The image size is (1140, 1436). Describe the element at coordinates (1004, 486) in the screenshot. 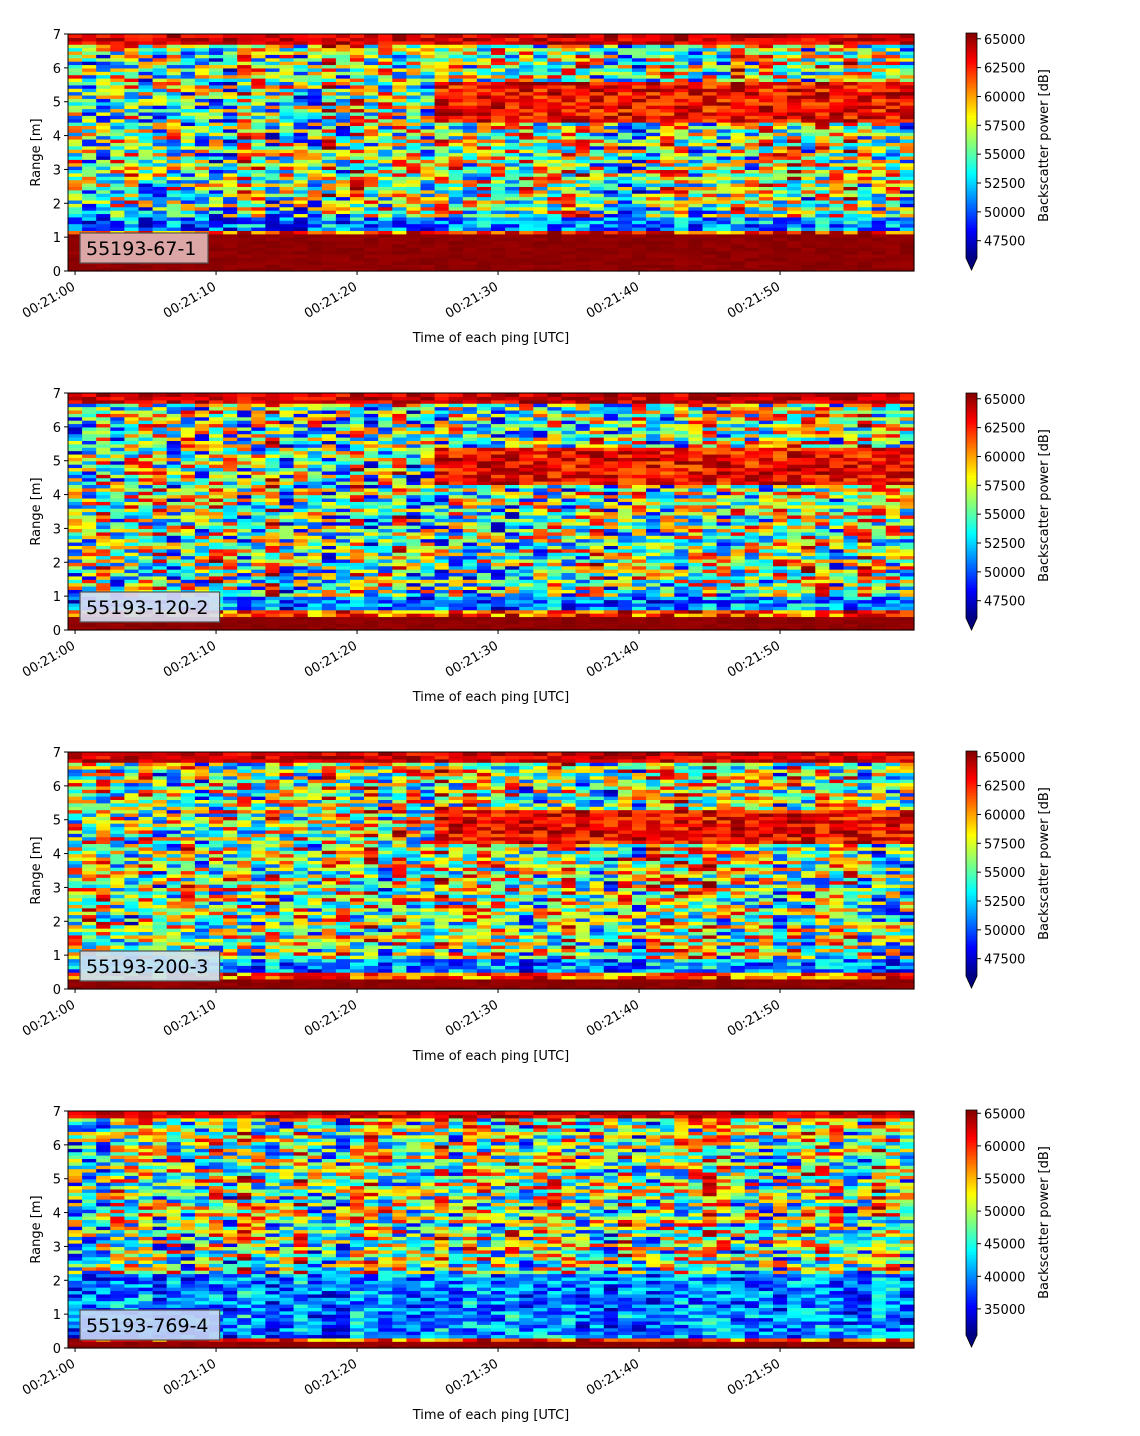

I see `colorbar-tick-label: 57500` at that location.